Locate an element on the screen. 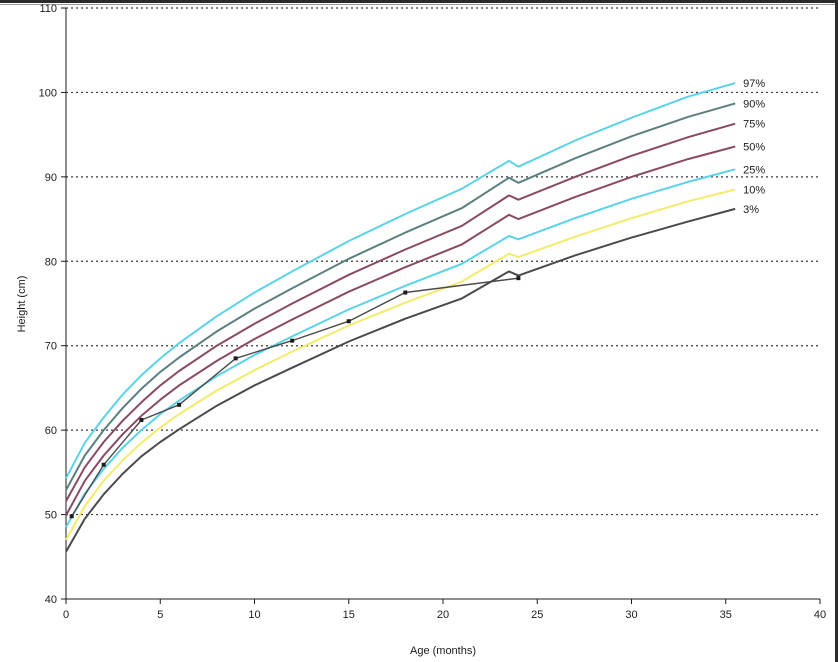  x-tick-label-0: 0 is located at coordinates (66, 615).